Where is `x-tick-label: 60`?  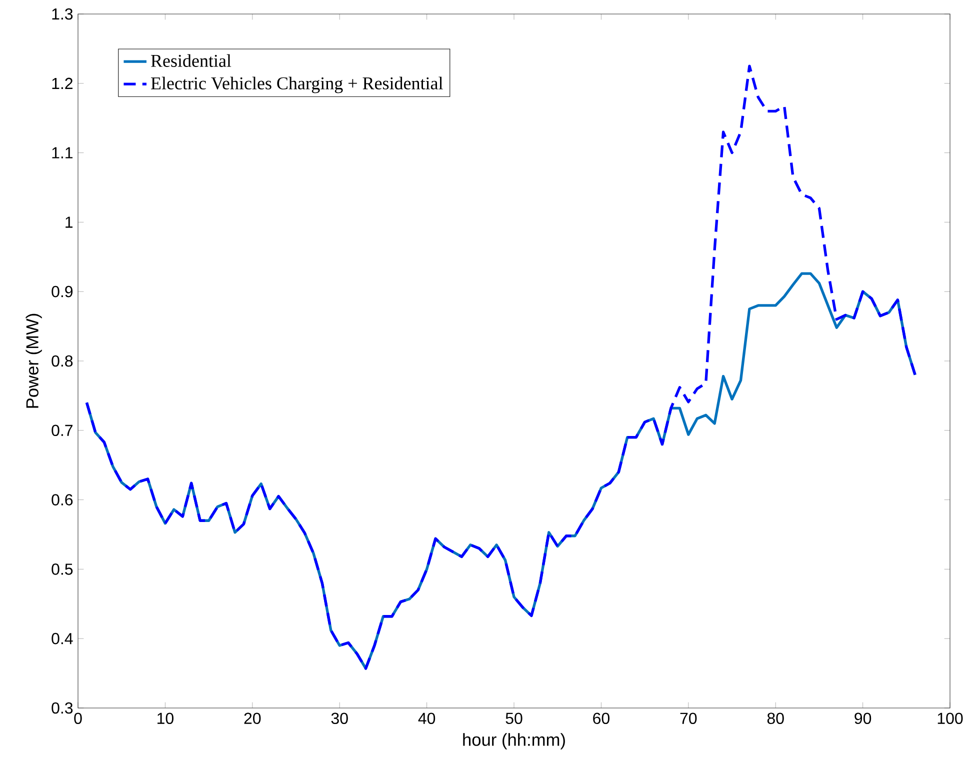
x-tick-label: 60 is located at coordinates (601, 718).